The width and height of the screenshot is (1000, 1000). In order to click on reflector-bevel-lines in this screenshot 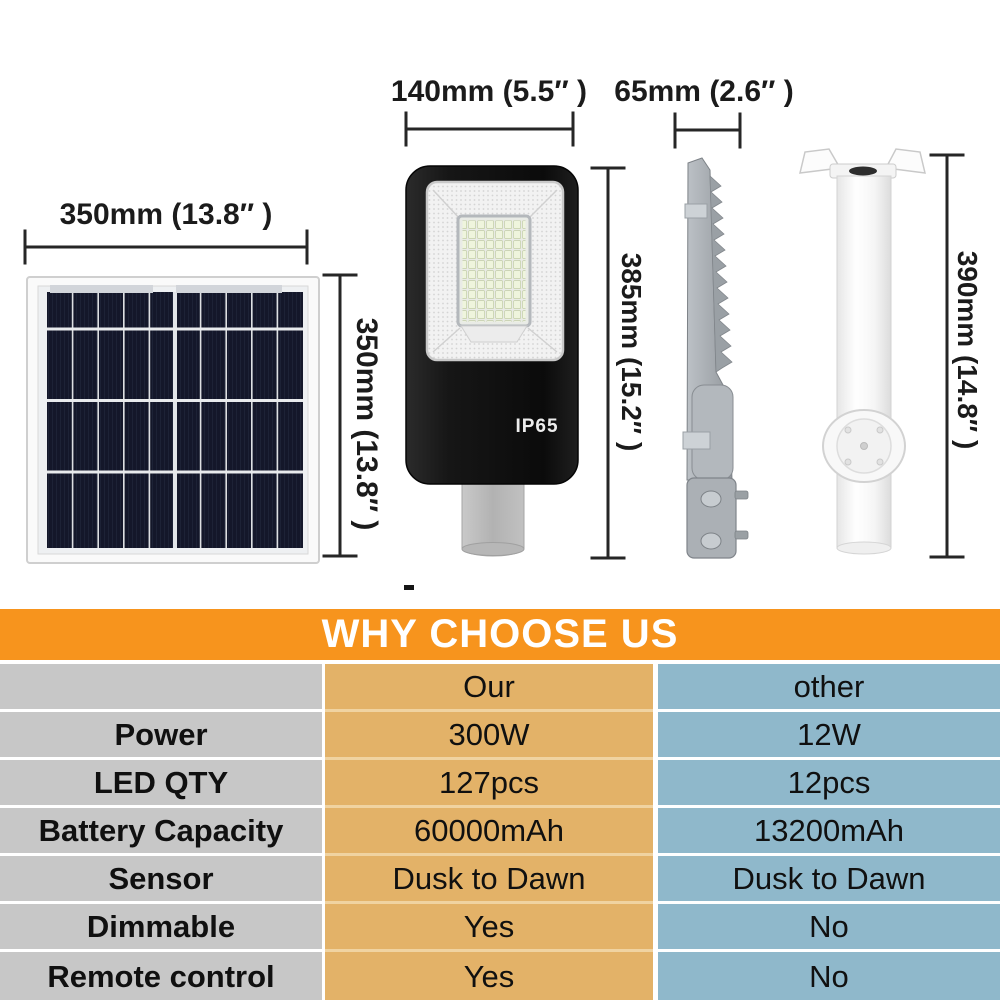, I will do `click(495, 271)`.